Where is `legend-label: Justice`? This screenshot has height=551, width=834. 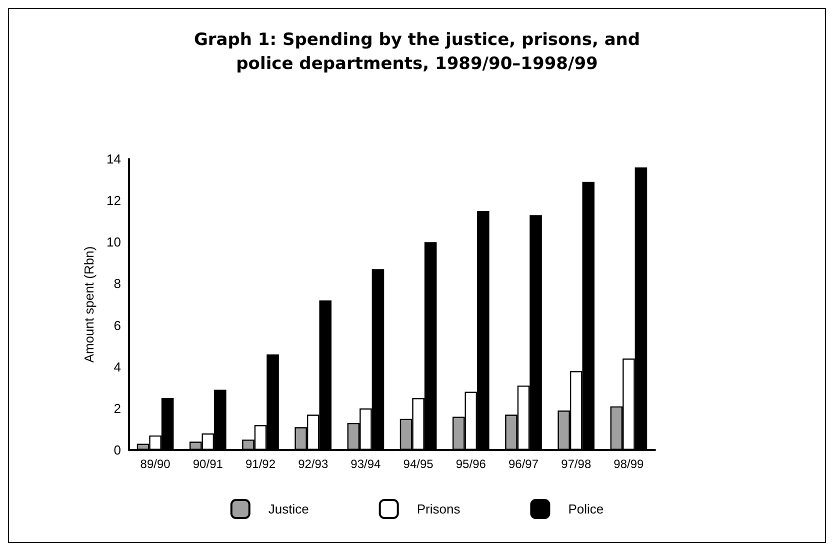
legend-label: Justice is located at coordinates (288, 509).